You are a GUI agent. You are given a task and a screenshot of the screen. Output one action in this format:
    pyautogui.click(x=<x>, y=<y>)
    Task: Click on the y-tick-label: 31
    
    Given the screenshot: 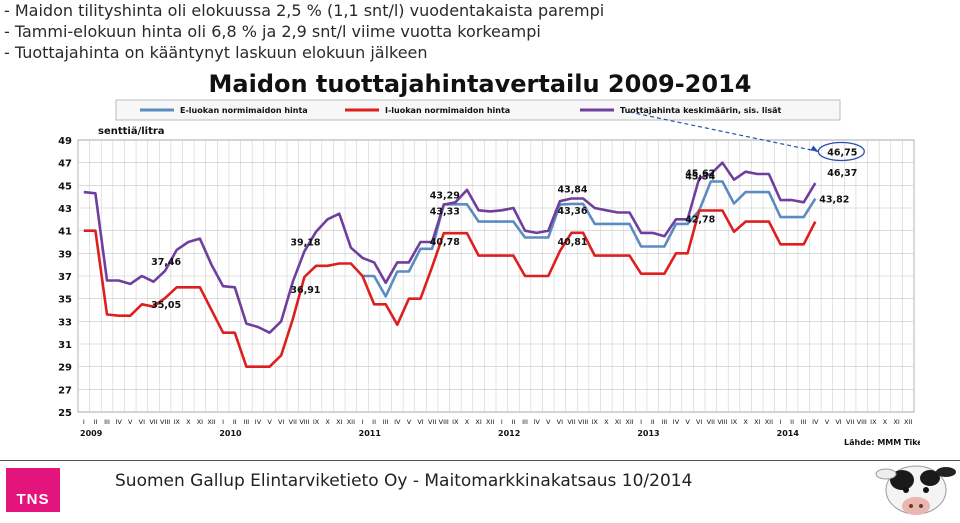 What is the action you would take?
    pyautogui.click(x=65, y=345)
    